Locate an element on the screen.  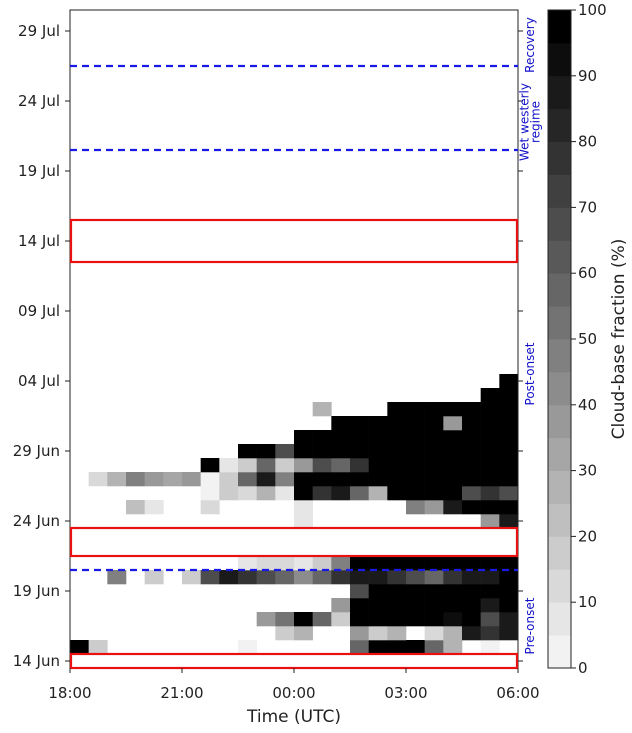
missing-data-box is located at coordinates (294, 241).